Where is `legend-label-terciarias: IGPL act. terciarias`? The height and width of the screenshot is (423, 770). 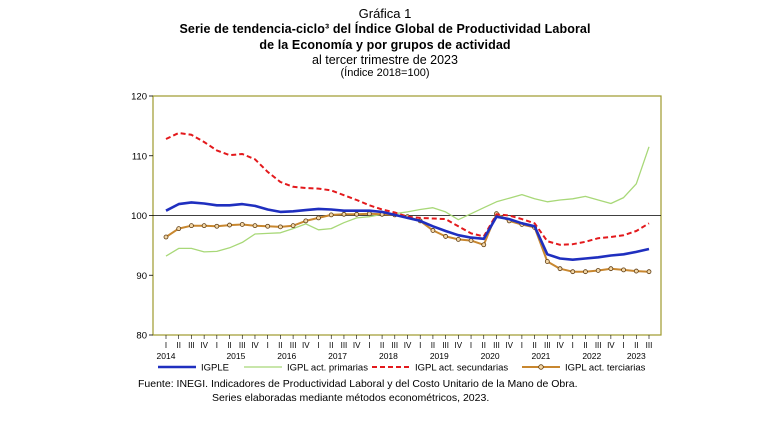 legend-label-terciarias: IGPL act. terciarias is located at coordinates (605, 368).